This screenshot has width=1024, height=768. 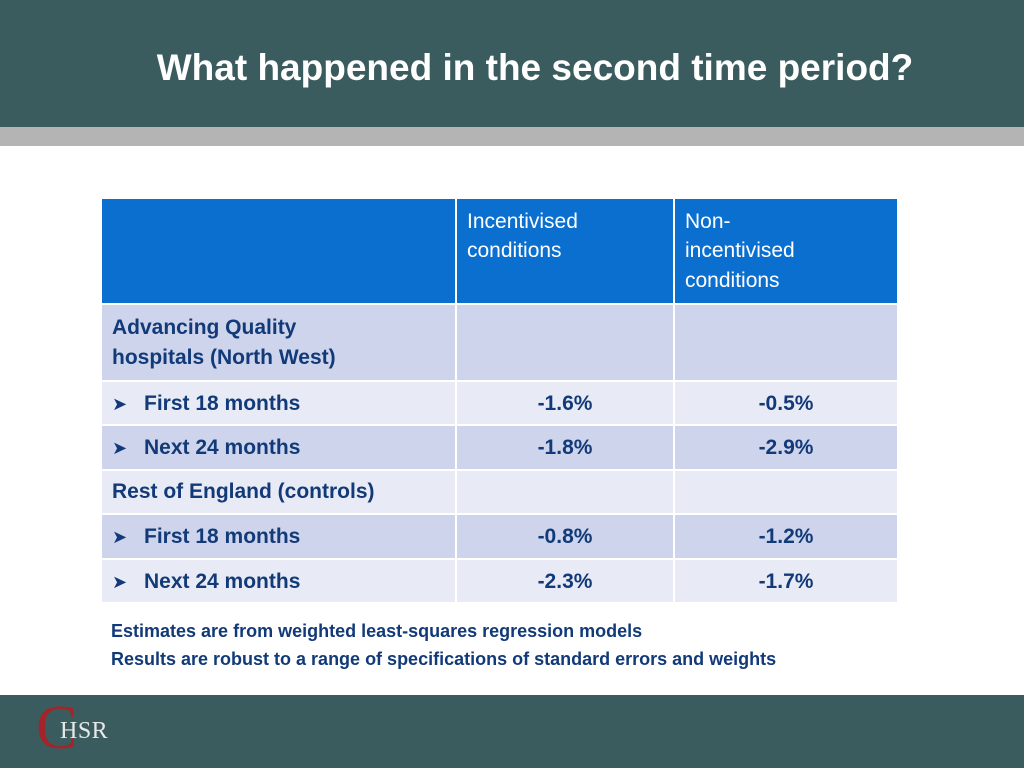 I want to click on table-row: ➤ First 18 months -0.8% -1.2%, so click(x=499, y=536).